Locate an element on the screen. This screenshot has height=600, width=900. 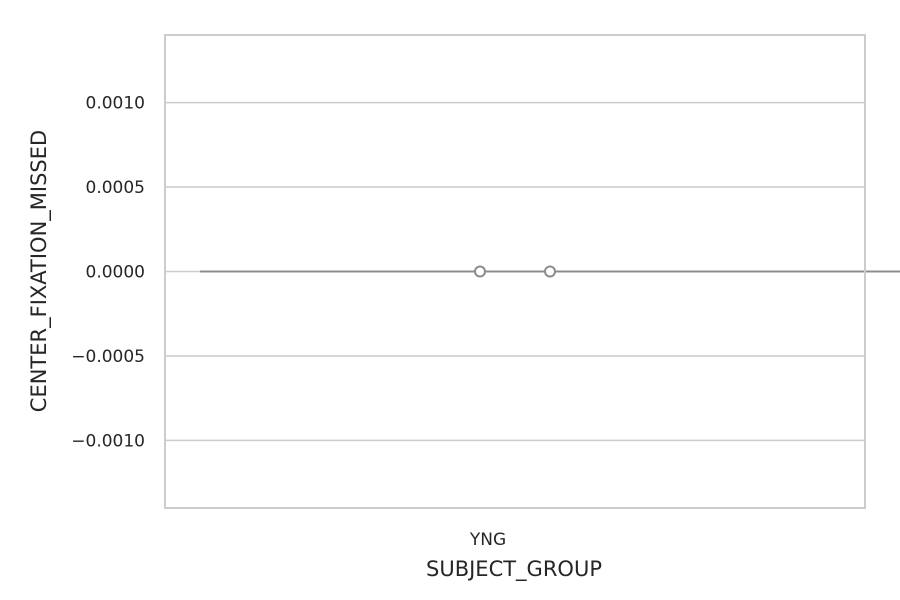
y-tick-label: 0.0005 is located at coordinates (115, 188).